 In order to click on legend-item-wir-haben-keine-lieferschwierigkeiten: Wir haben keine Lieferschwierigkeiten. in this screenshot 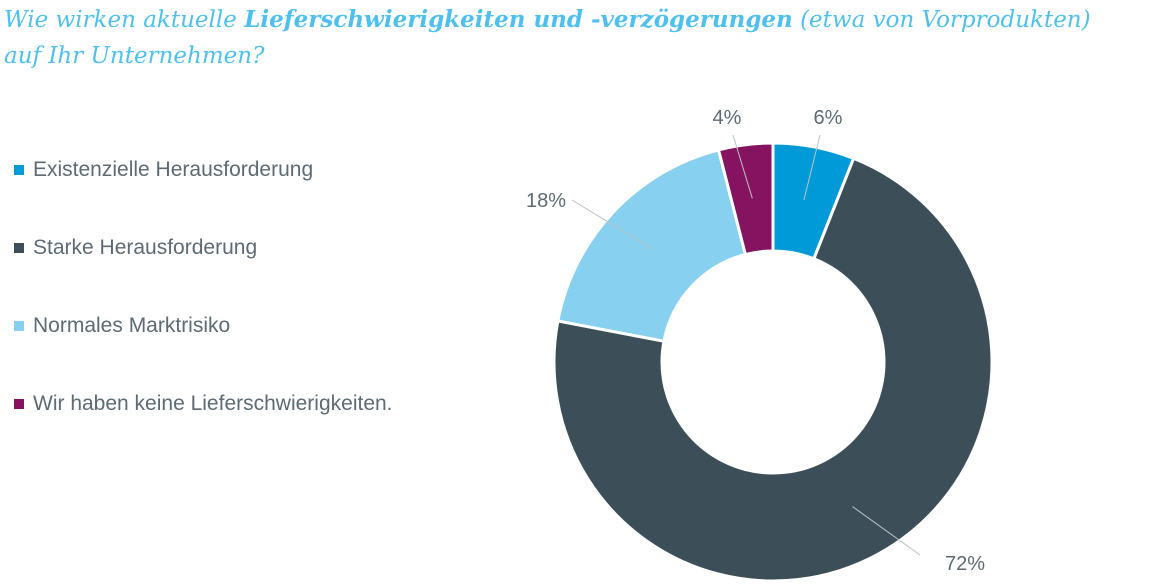, I will do `click(203, 404)`.